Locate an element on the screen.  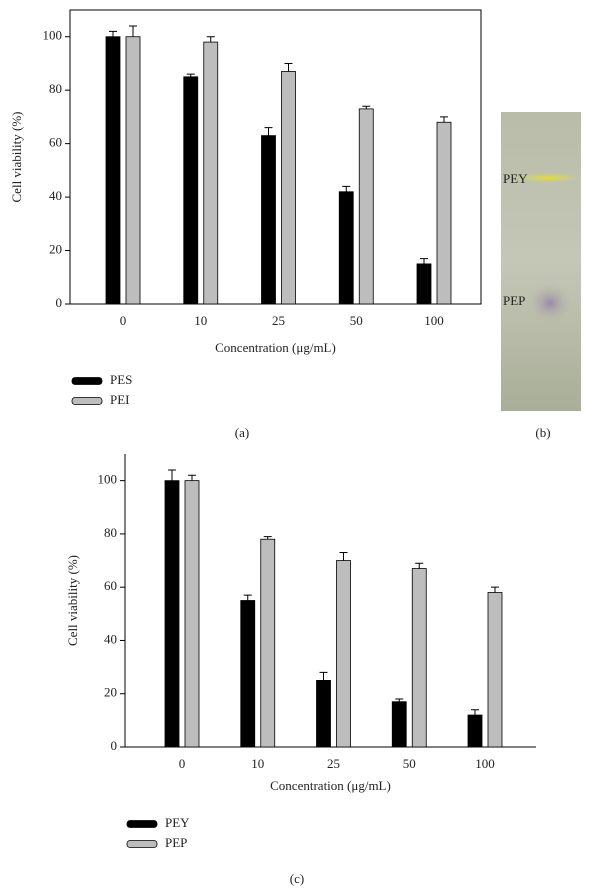
legend-label: PEY is located at coordinates (177, 822).